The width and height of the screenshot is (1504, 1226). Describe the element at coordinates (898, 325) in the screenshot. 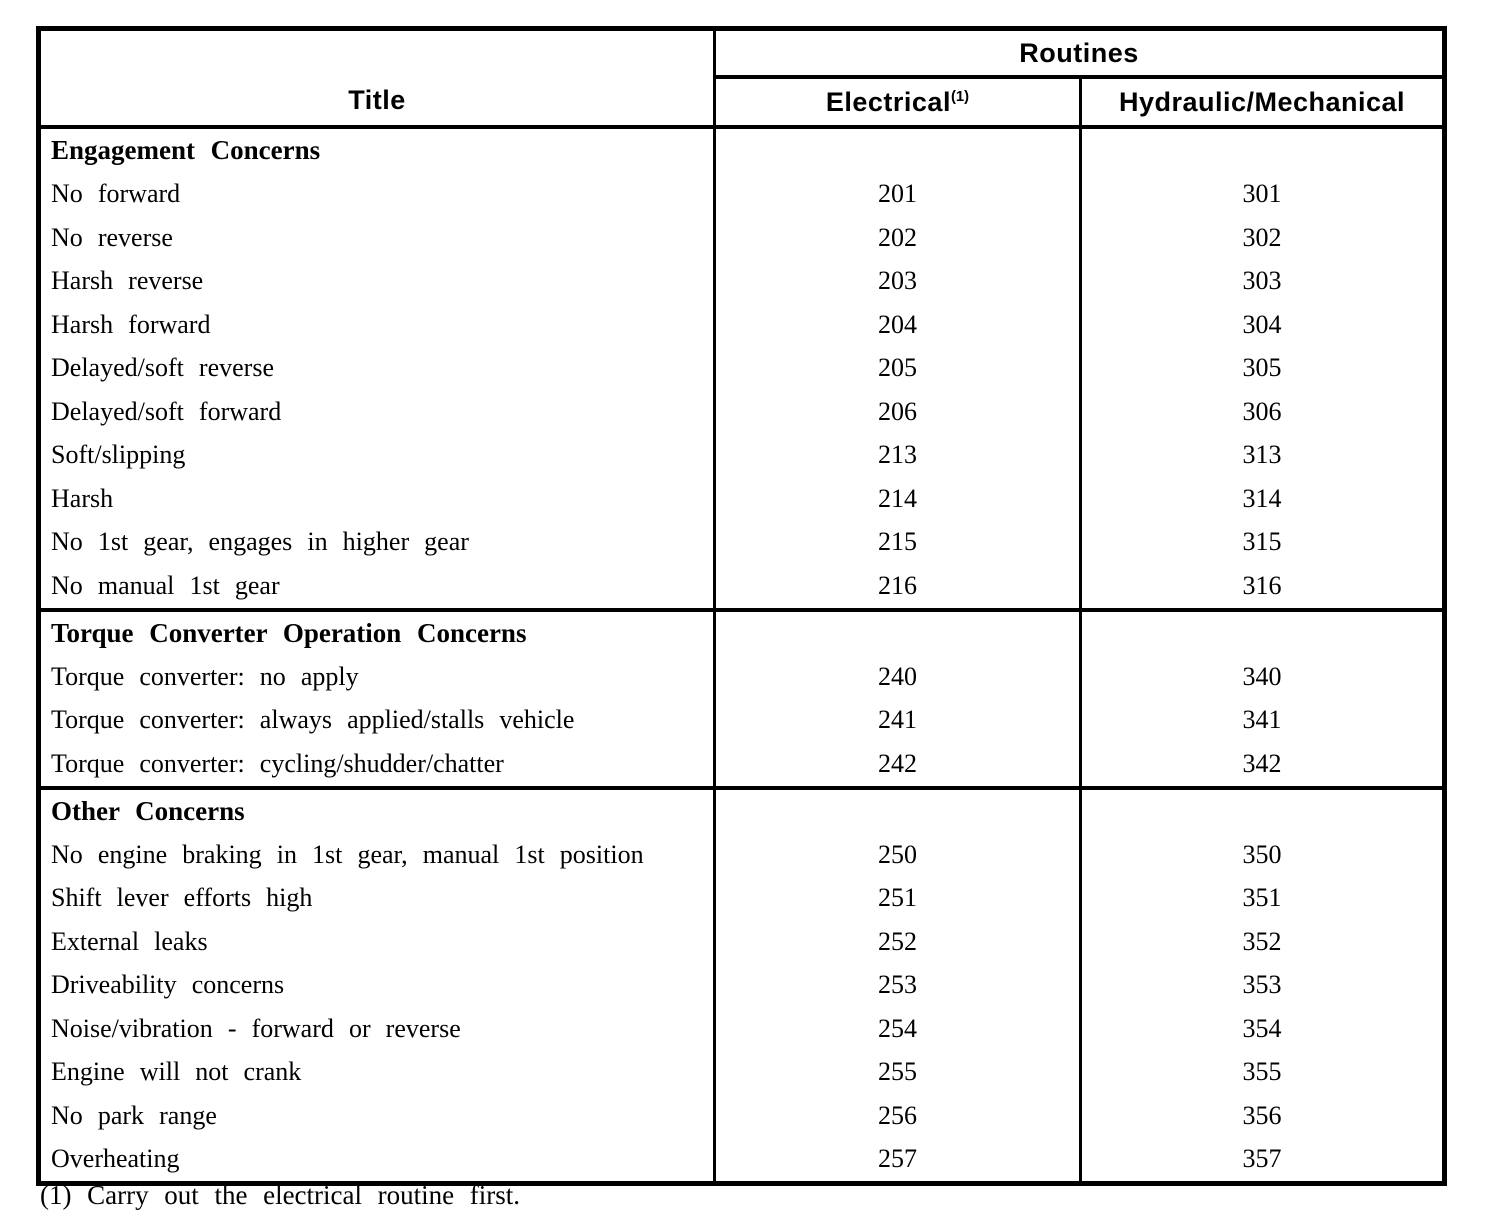

I see `electrical-routine-number: 204` at that location.